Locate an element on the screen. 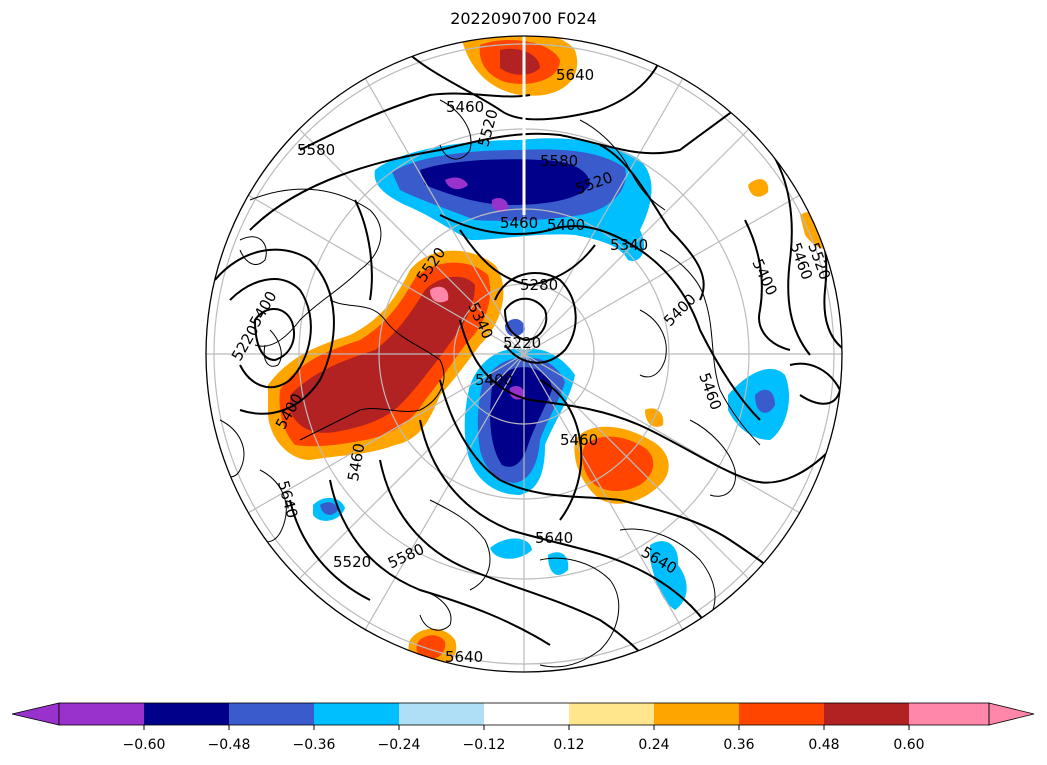  map-title: 2022090700 F024 is located at coordinates (523, 18).